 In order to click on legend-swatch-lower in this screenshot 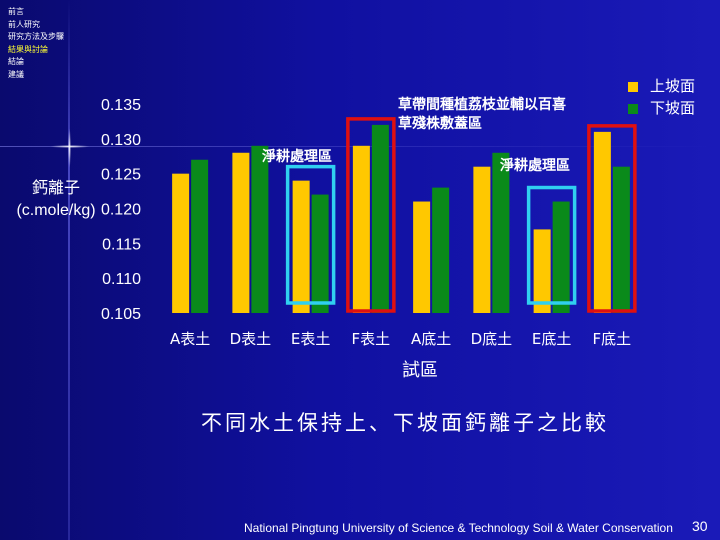, I will do `click(633, 109)`.